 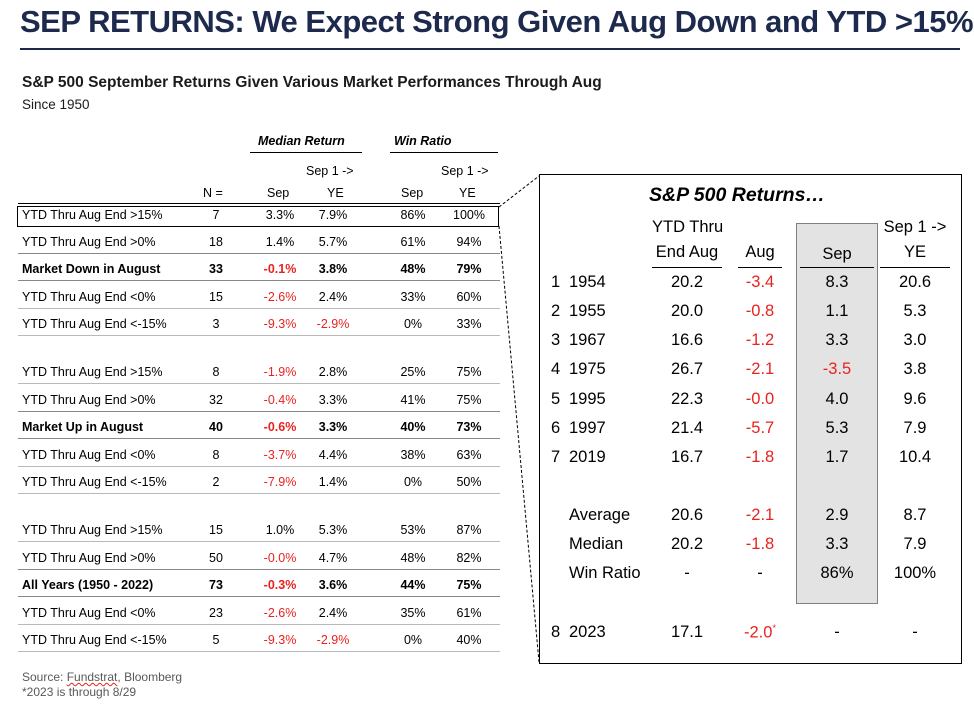 I want to click on detail-current-ye: -, so click(x=915, y=632).